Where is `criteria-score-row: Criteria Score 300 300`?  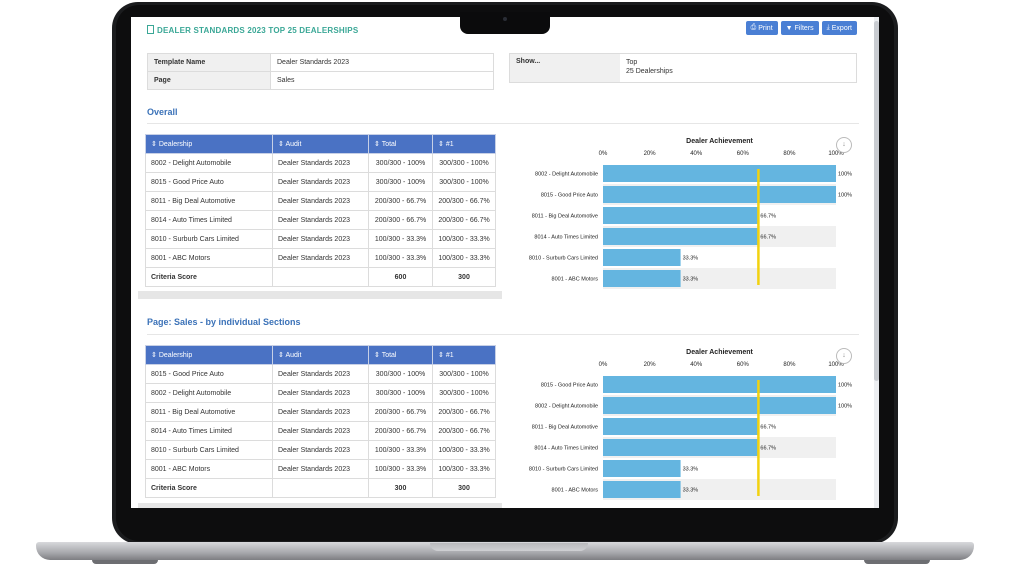
criteria-score-row: Criteria Score 300 300 is located at coordinates (320, 488).